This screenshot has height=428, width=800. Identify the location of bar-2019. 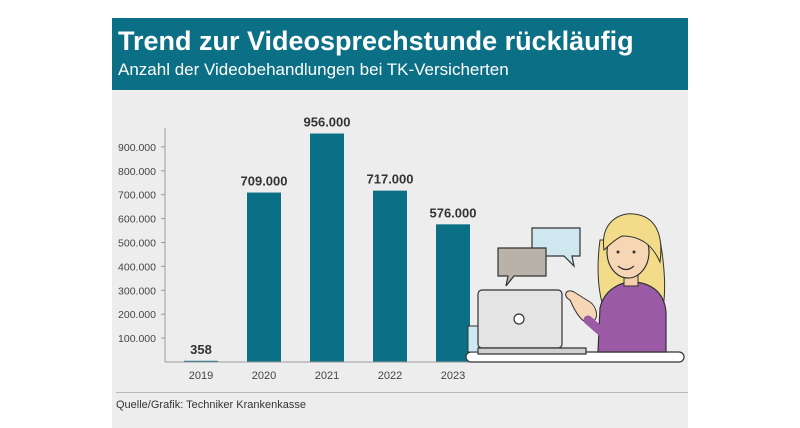
(201, 361).